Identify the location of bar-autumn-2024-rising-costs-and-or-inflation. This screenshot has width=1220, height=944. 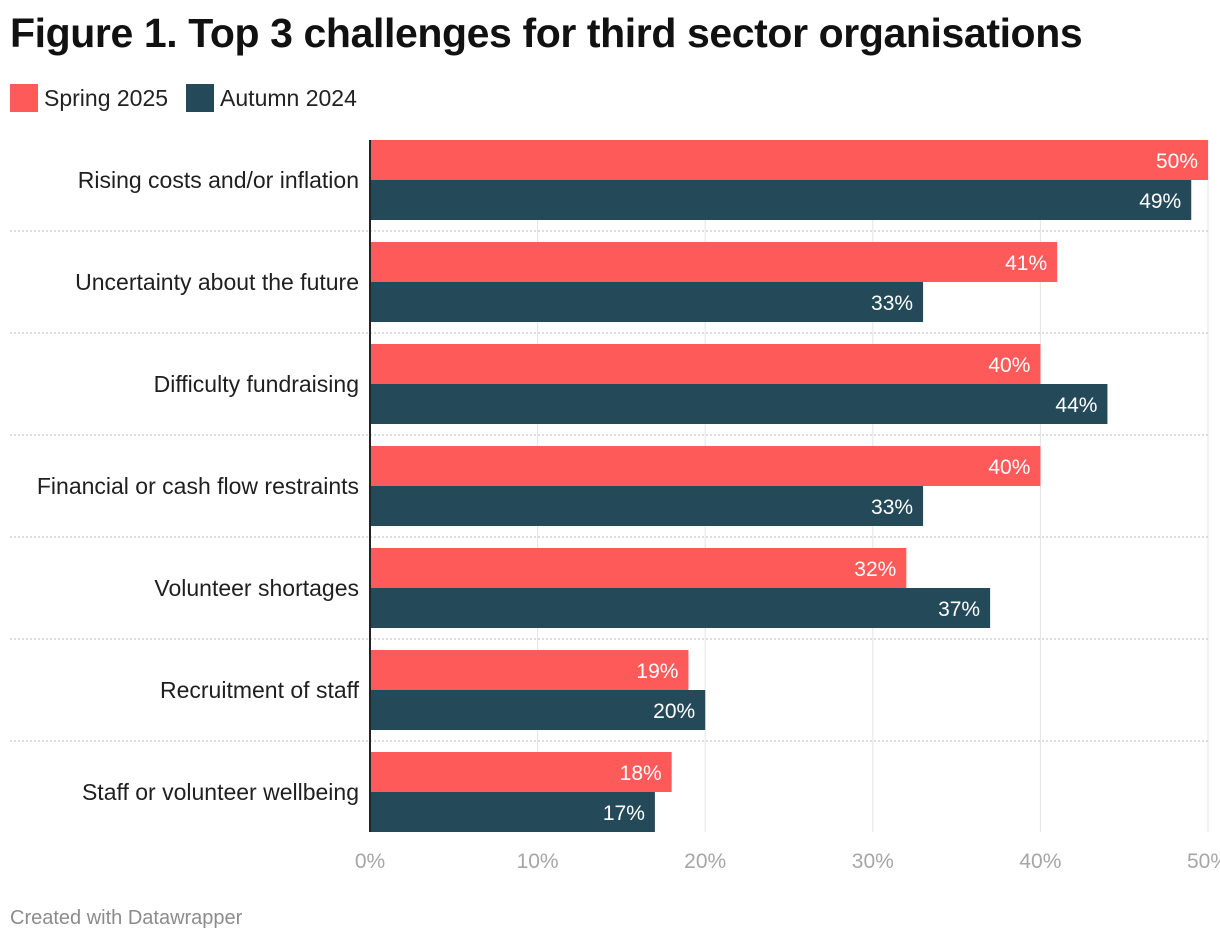
(781, 200).